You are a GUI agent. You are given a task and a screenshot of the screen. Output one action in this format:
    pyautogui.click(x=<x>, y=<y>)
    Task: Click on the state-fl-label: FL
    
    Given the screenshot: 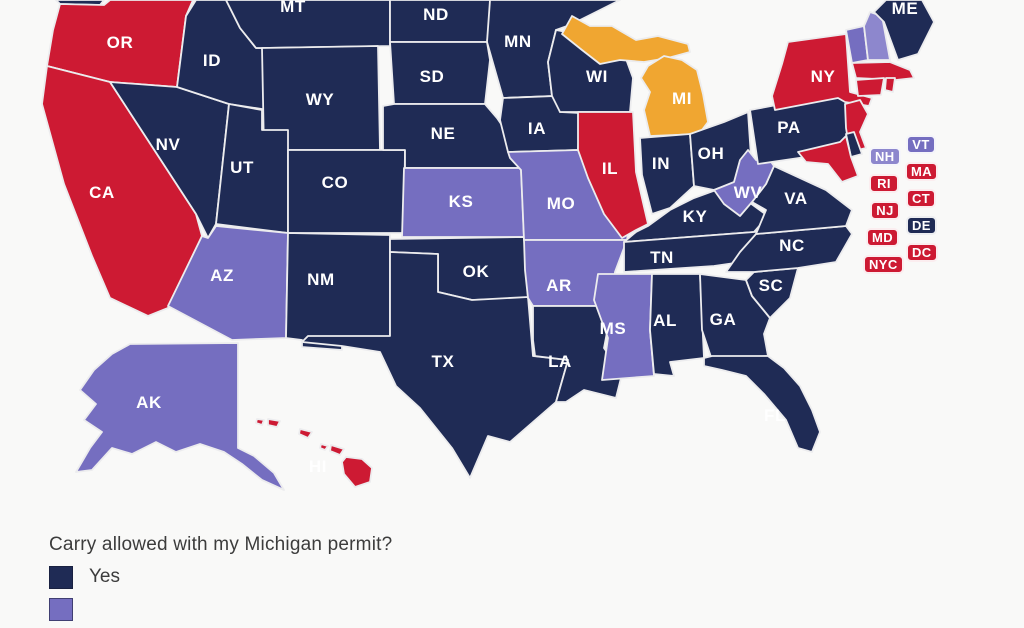 What is the action you would take?
    pyautogui.click(x=775, y=415)
    